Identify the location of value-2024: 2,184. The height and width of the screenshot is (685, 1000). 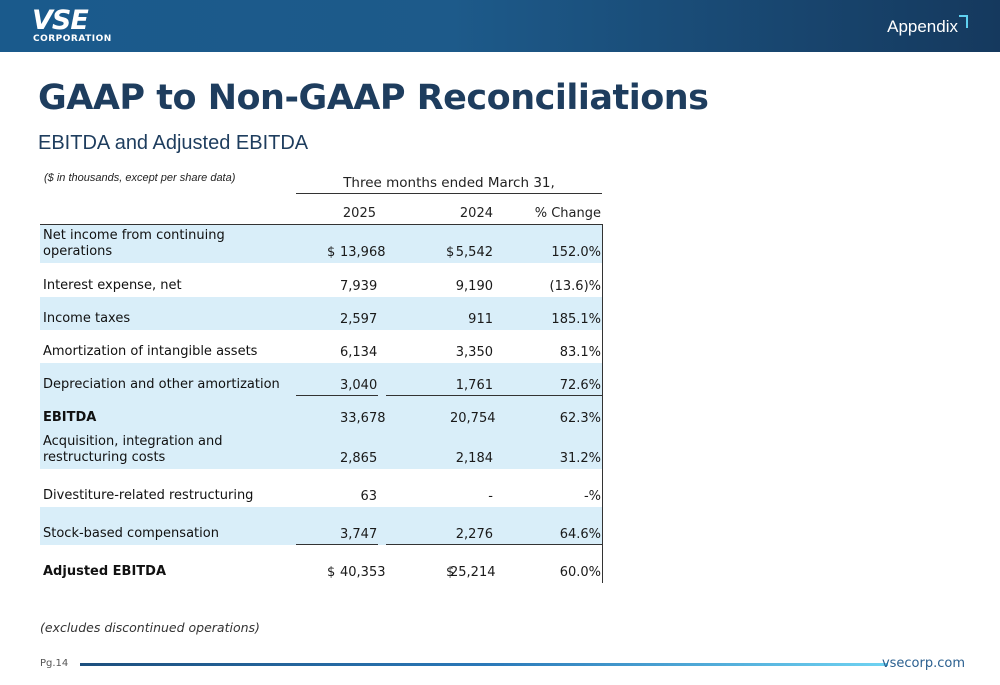
(474, 458).